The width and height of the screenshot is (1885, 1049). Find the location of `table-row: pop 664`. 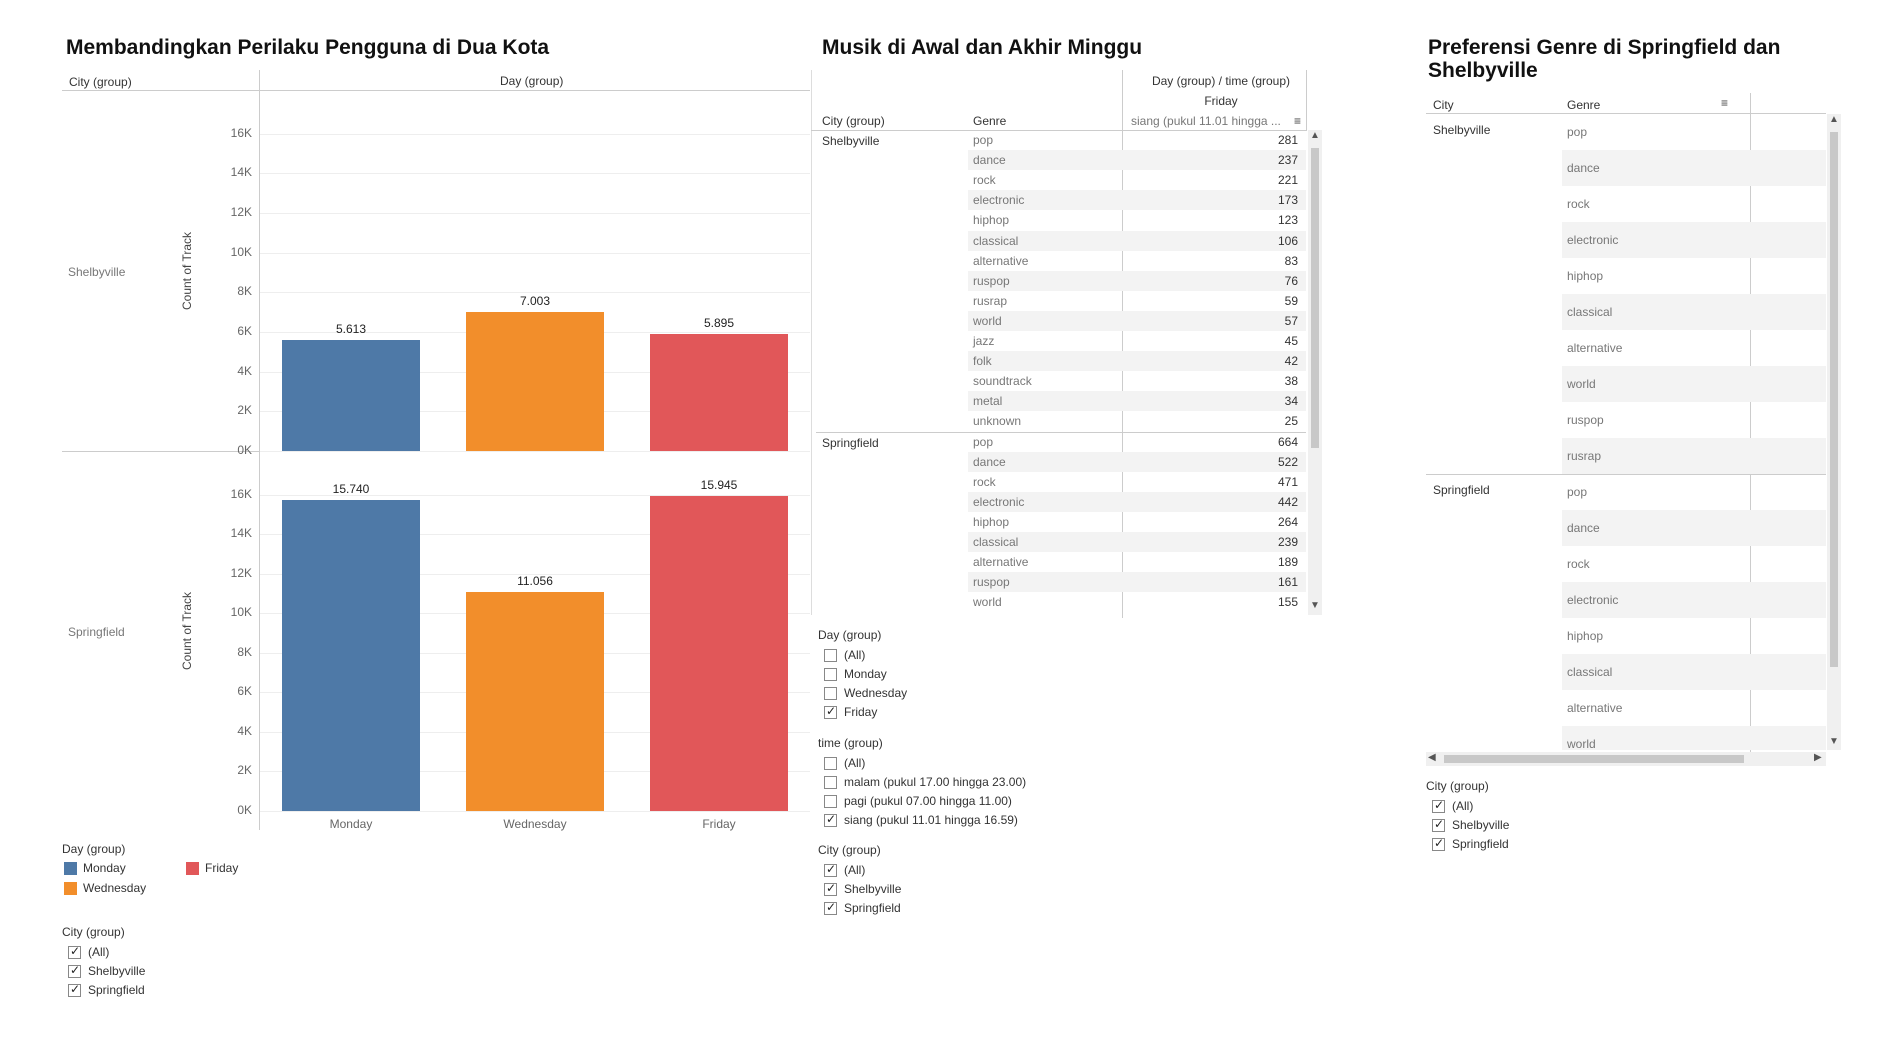

table-row: pop 664 is located at coordinates (1137, 442).